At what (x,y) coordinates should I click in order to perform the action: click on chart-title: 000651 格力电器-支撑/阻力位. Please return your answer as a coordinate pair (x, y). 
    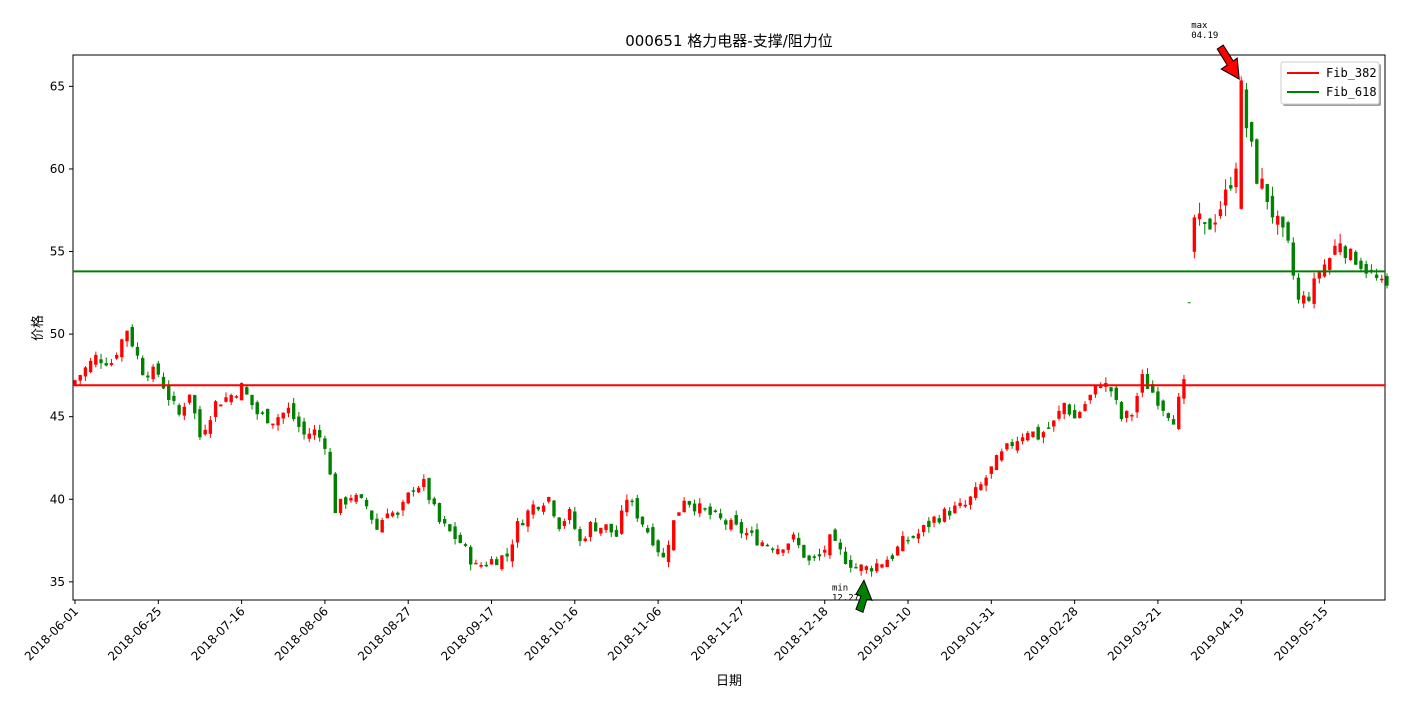
    Looking at the image, I should click on (729, 41).